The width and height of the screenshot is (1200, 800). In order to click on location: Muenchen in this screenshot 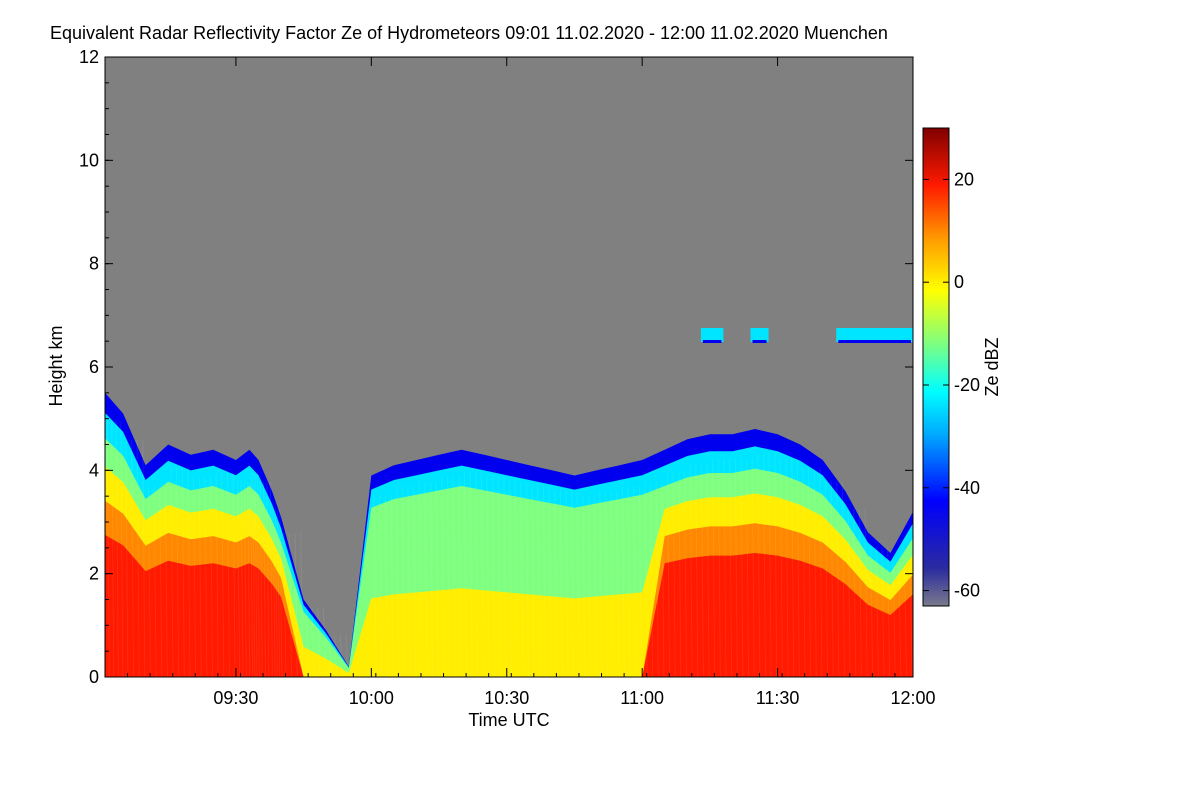, I will do `click(846, 33)`.